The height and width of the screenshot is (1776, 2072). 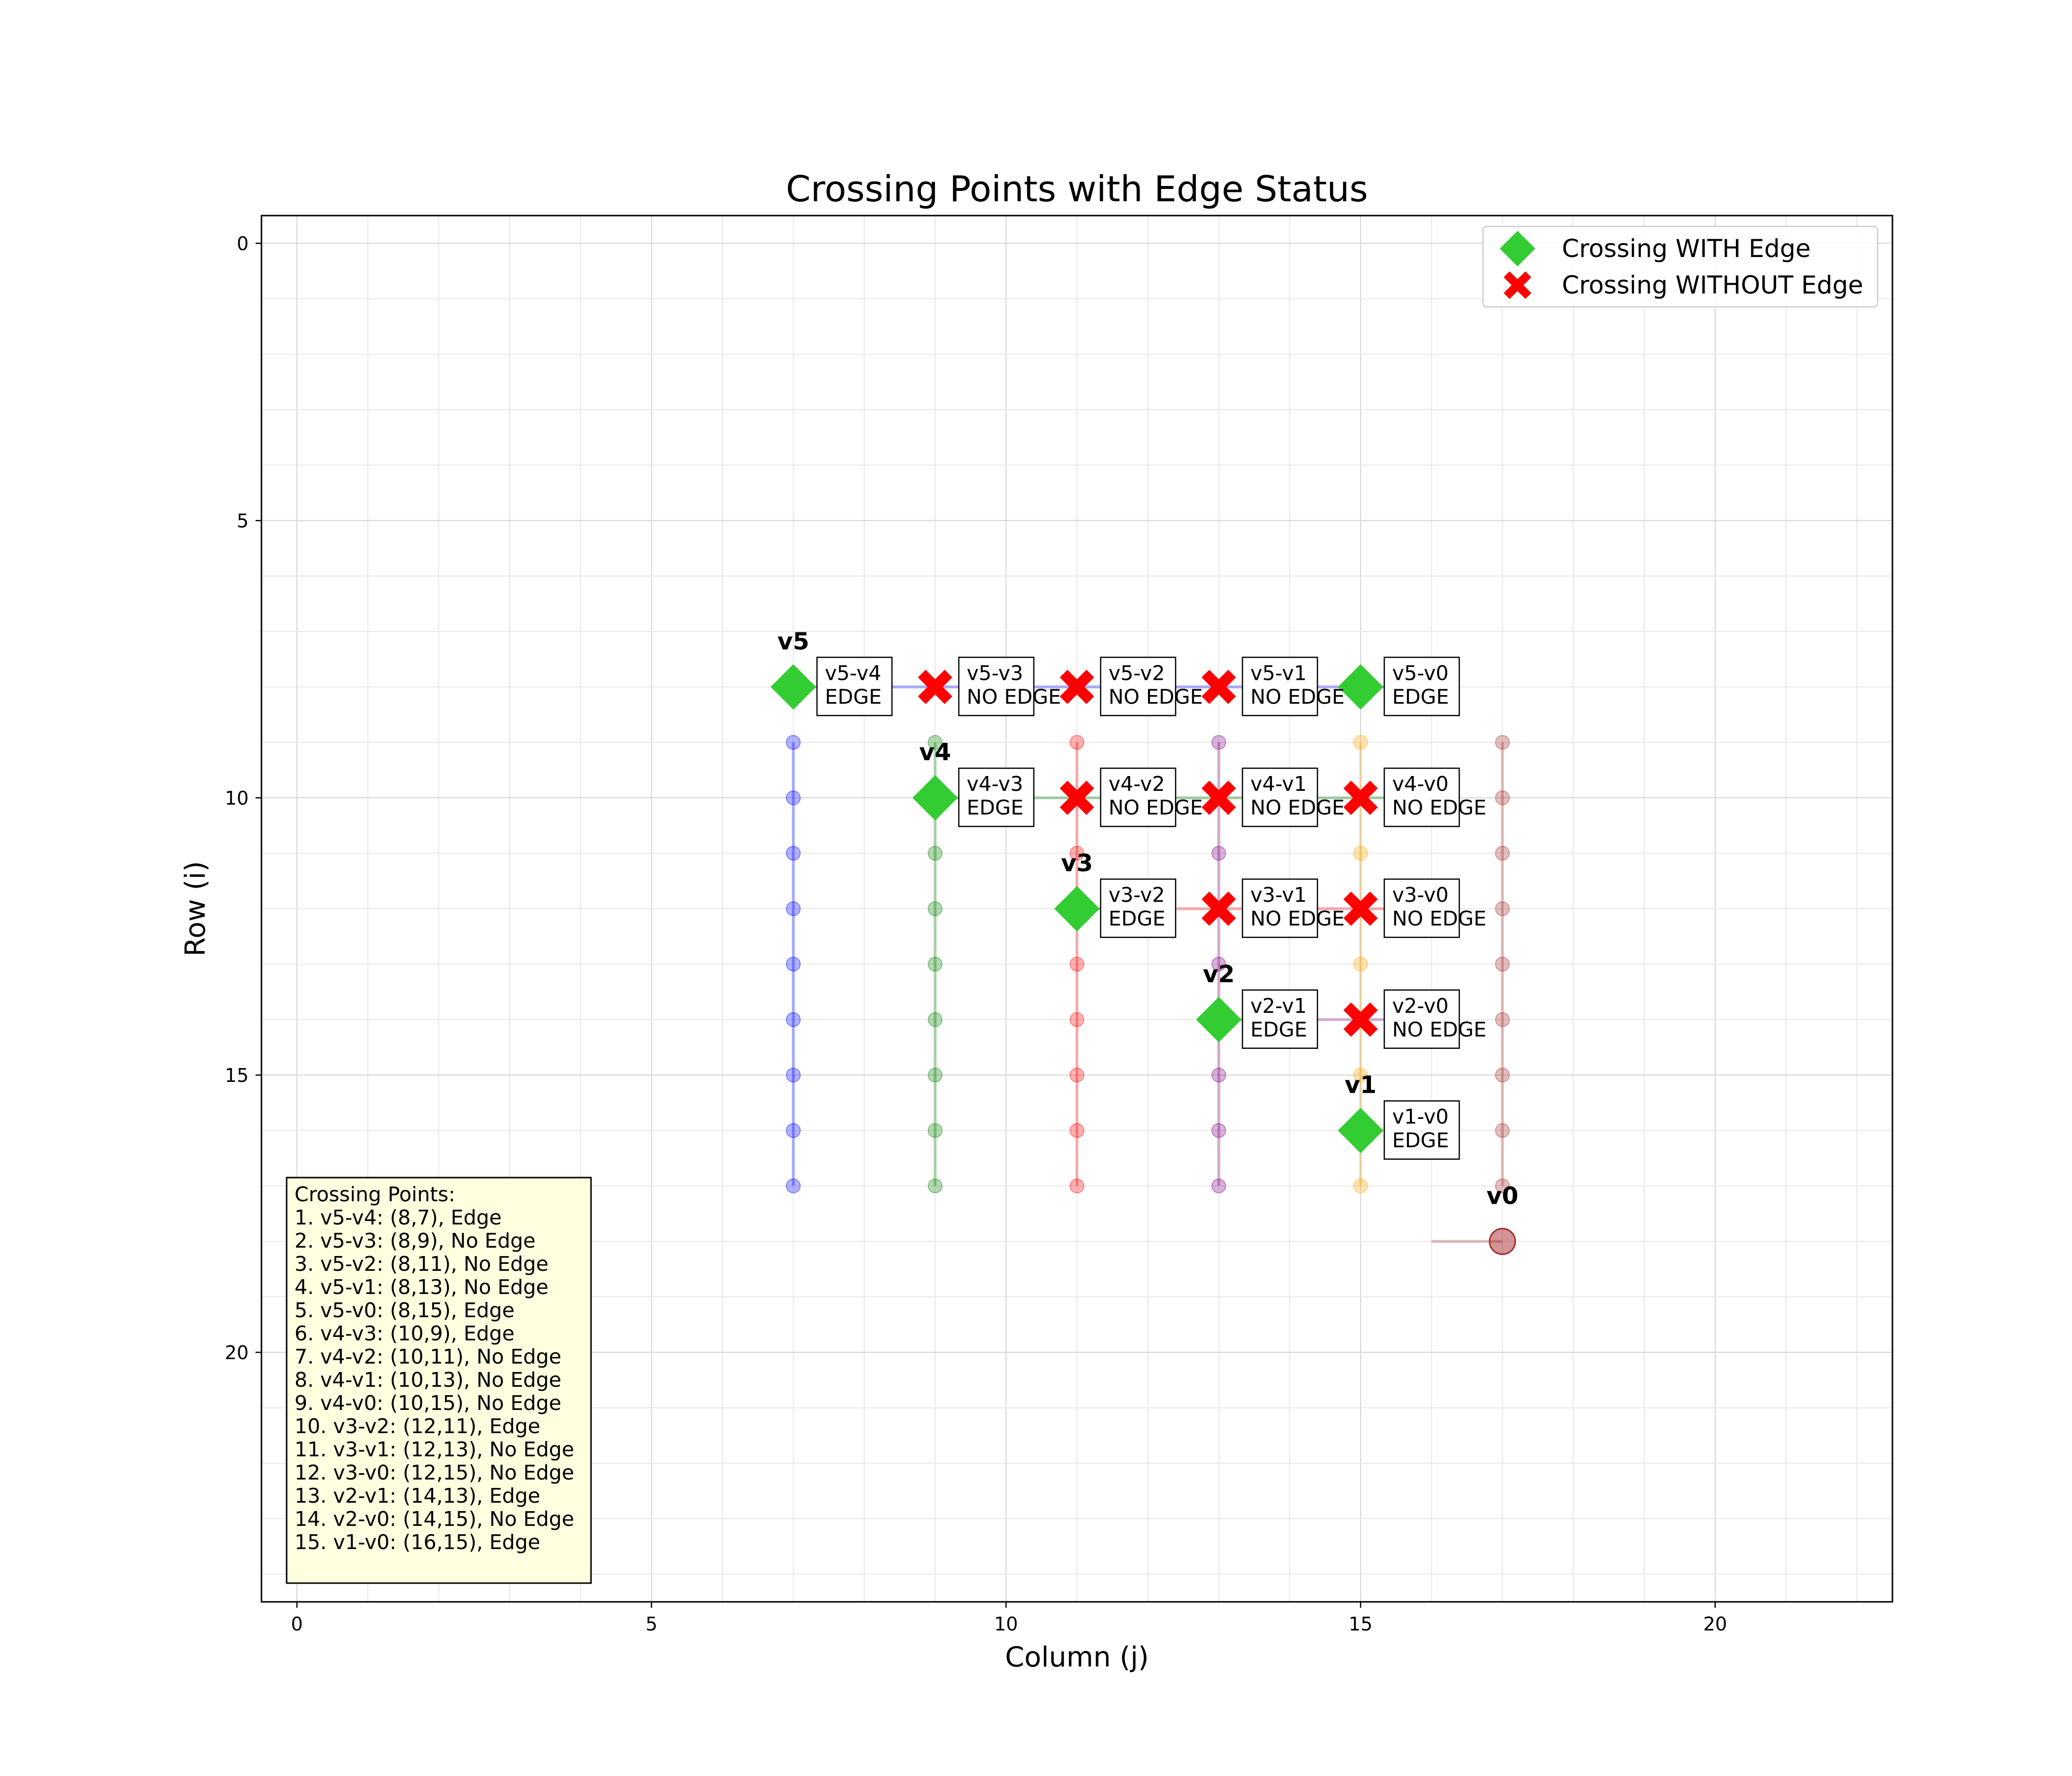 I want to click on x-tick-label: 20, so click(x=1715, y=1624).